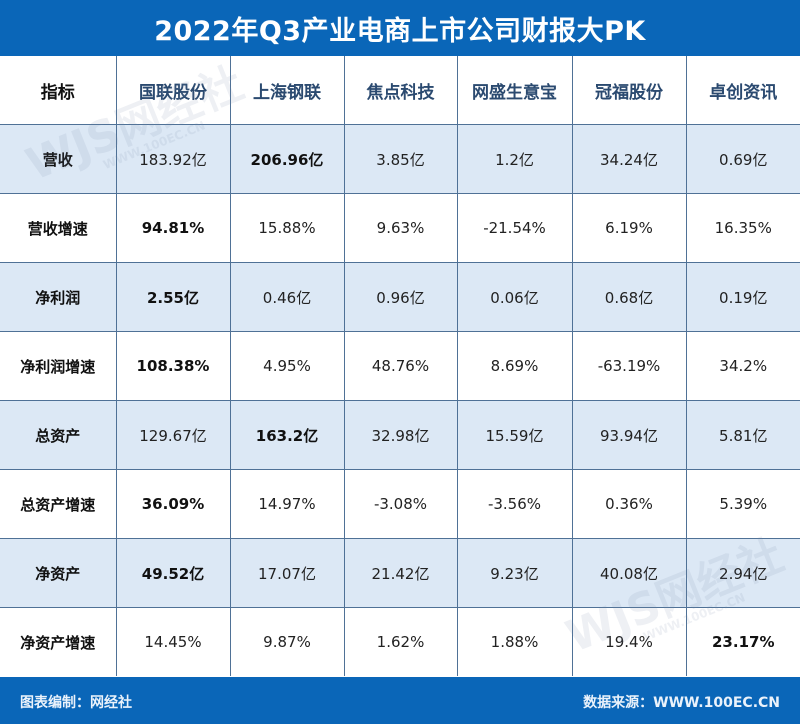 Image resolution: width=800 pixels, height=724 pixels. I want to click on table-cell: 15.59亿, so click(514, 435).